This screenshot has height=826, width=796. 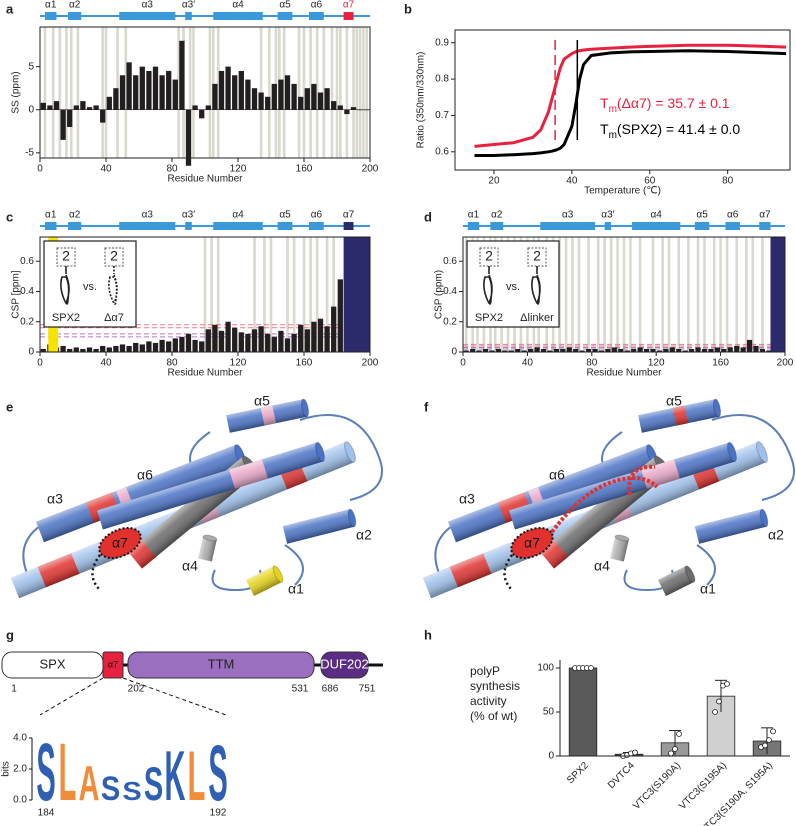 I want to click on linker-dots, so click(x=96, y=572).